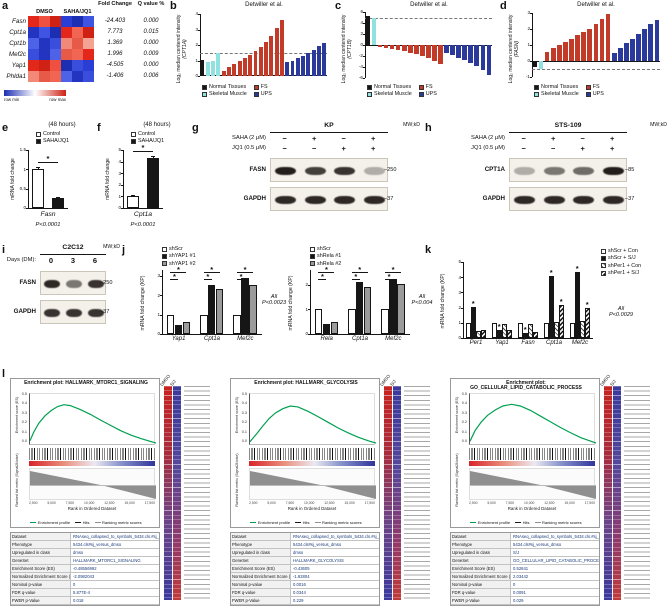 The width and height of the screenshot is (667, 611). Describe the element at coordinates (151, 76) in the screenshot. I see `q-value: 0.006` at that location.